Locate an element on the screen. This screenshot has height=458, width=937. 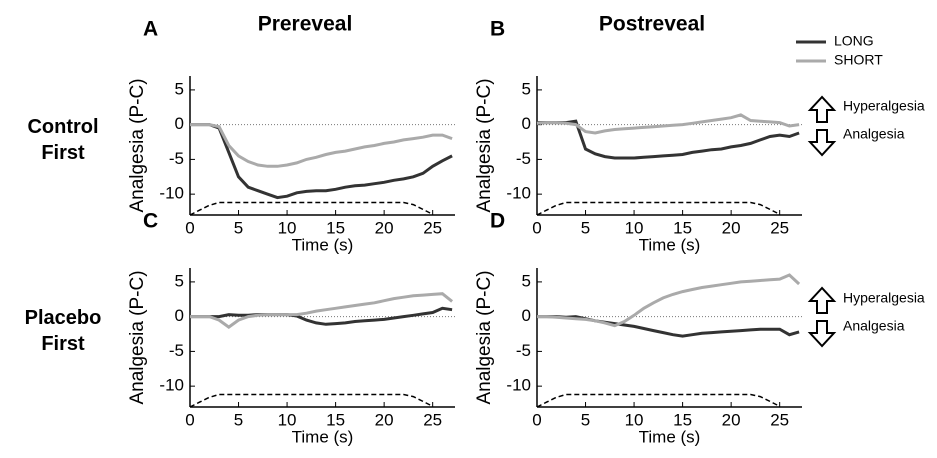
arrows is located at coordinates (822, 221).